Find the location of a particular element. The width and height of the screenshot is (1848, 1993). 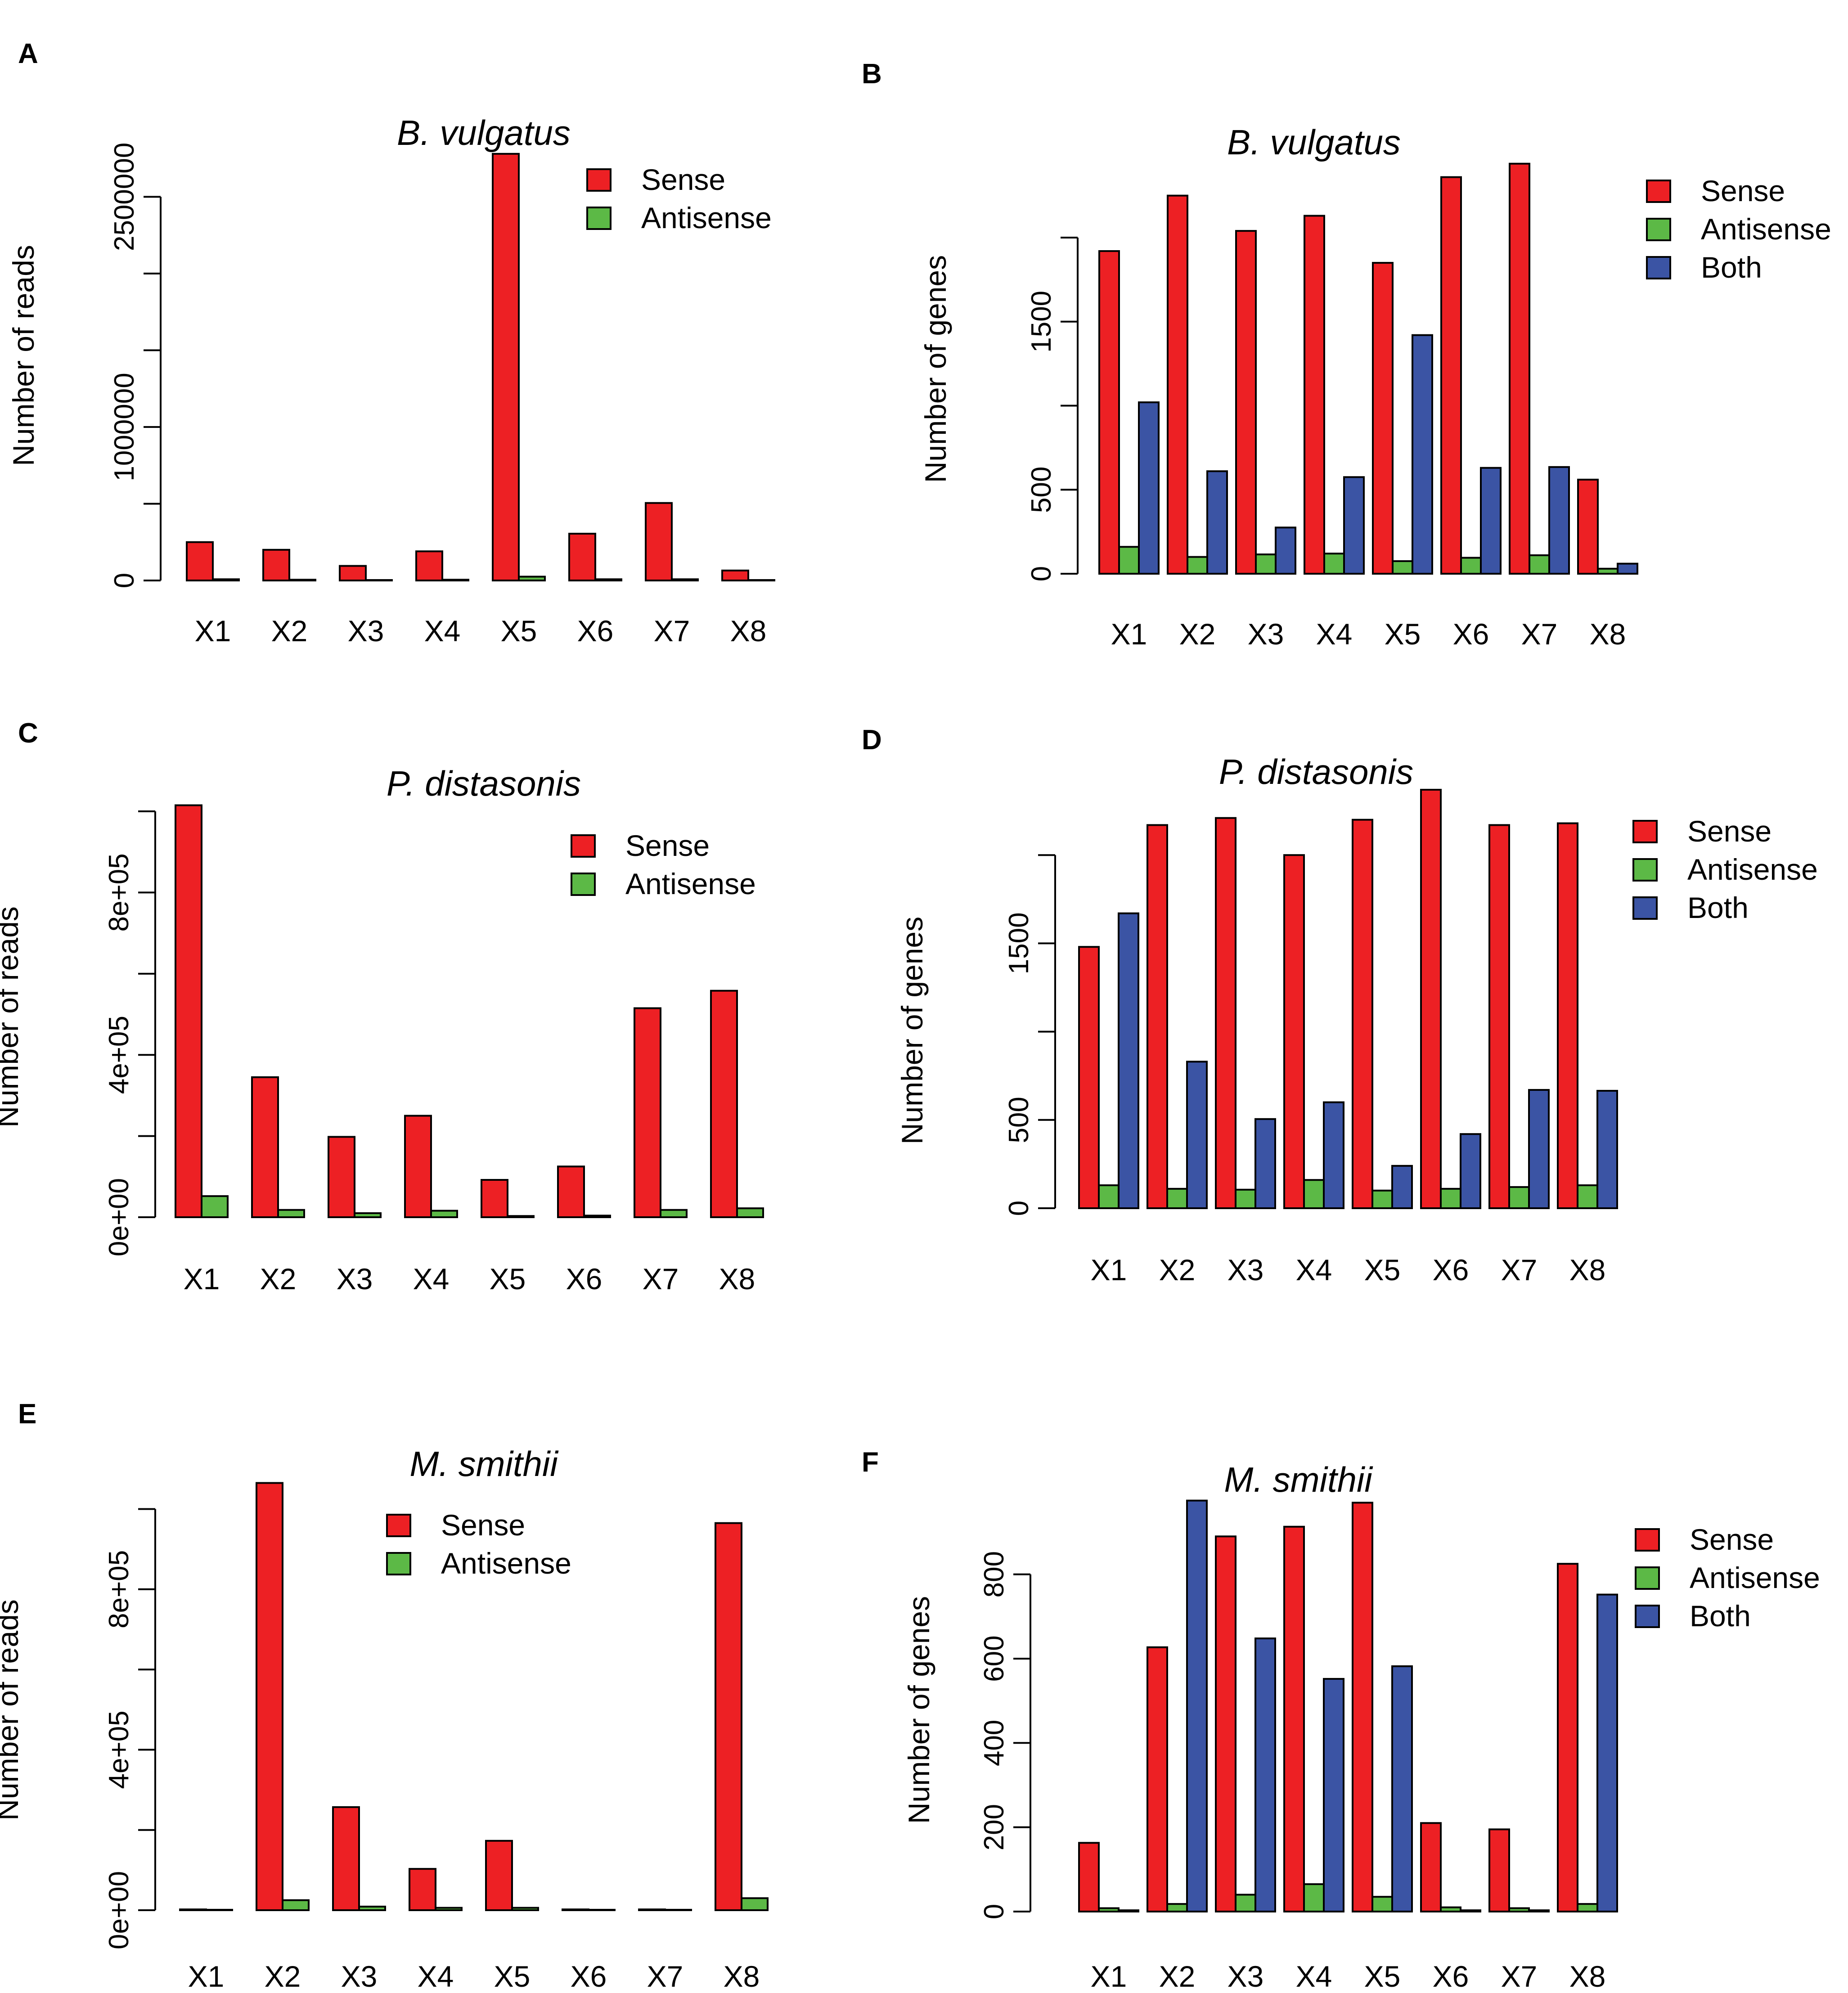

chart-title: M. smithii is located at coordinates (484, 1464).